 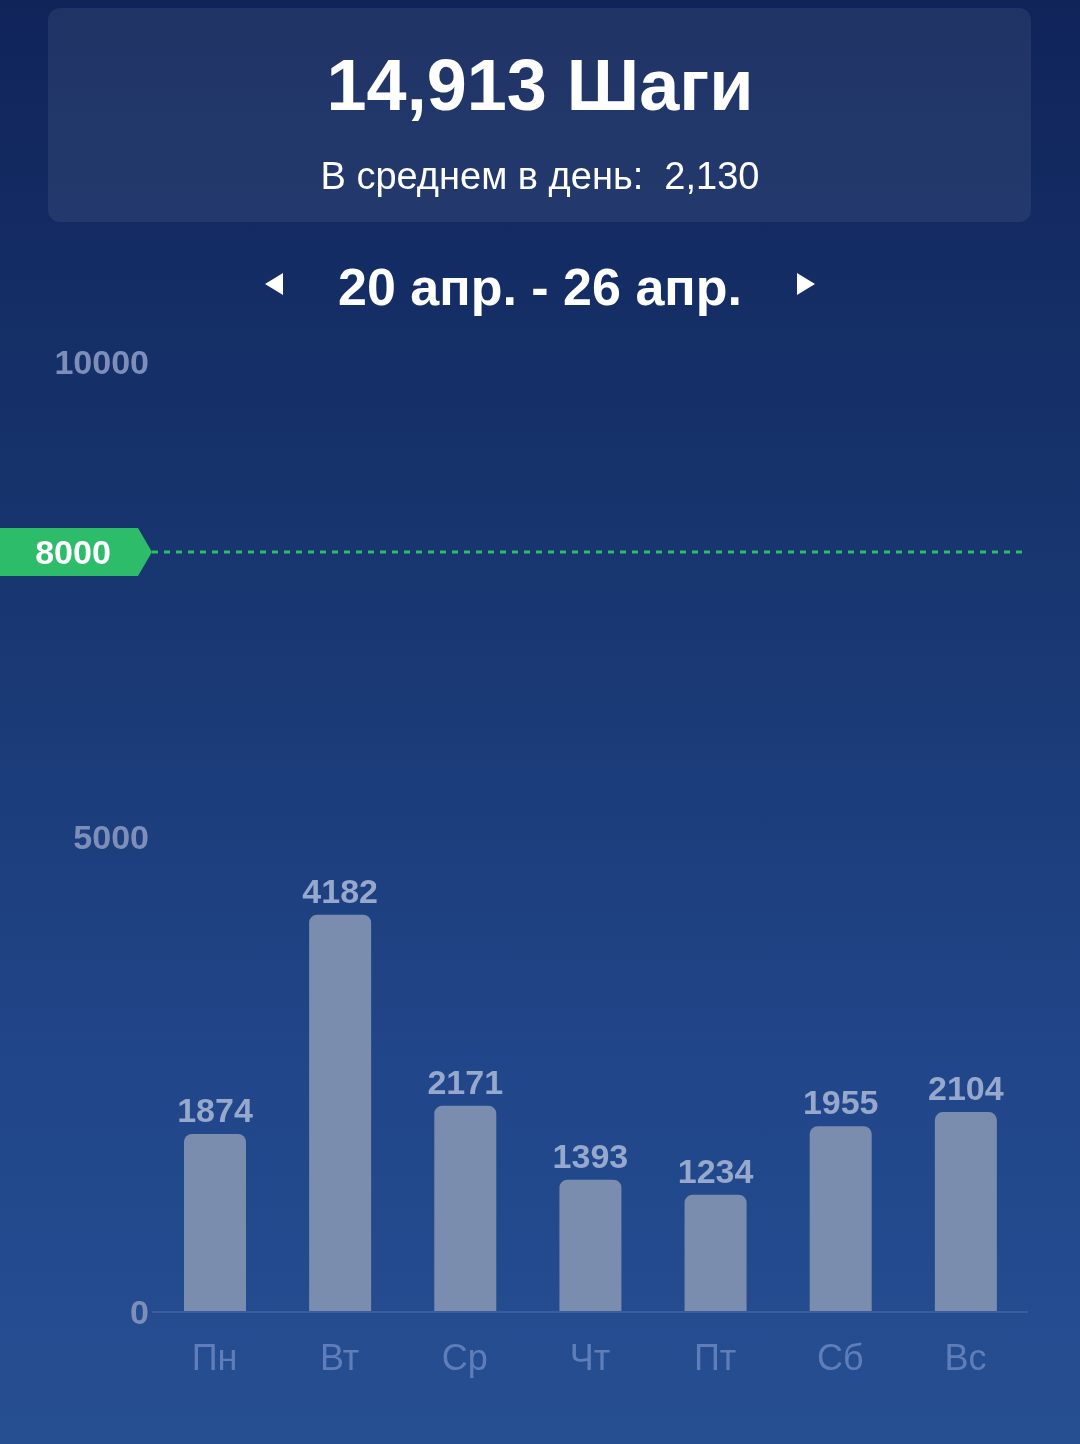 What do you see at coordinates (840, 1102) in the screenshot?
I see `data-label: 1955` at bounding box center [840, 1102].